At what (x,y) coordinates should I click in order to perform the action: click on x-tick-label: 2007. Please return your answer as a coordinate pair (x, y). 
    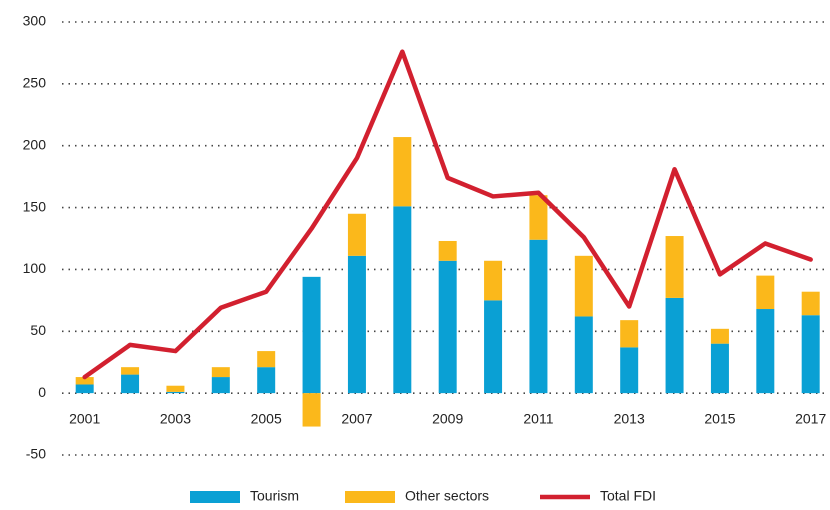
    Looking at the image, I should click on (356, 419).